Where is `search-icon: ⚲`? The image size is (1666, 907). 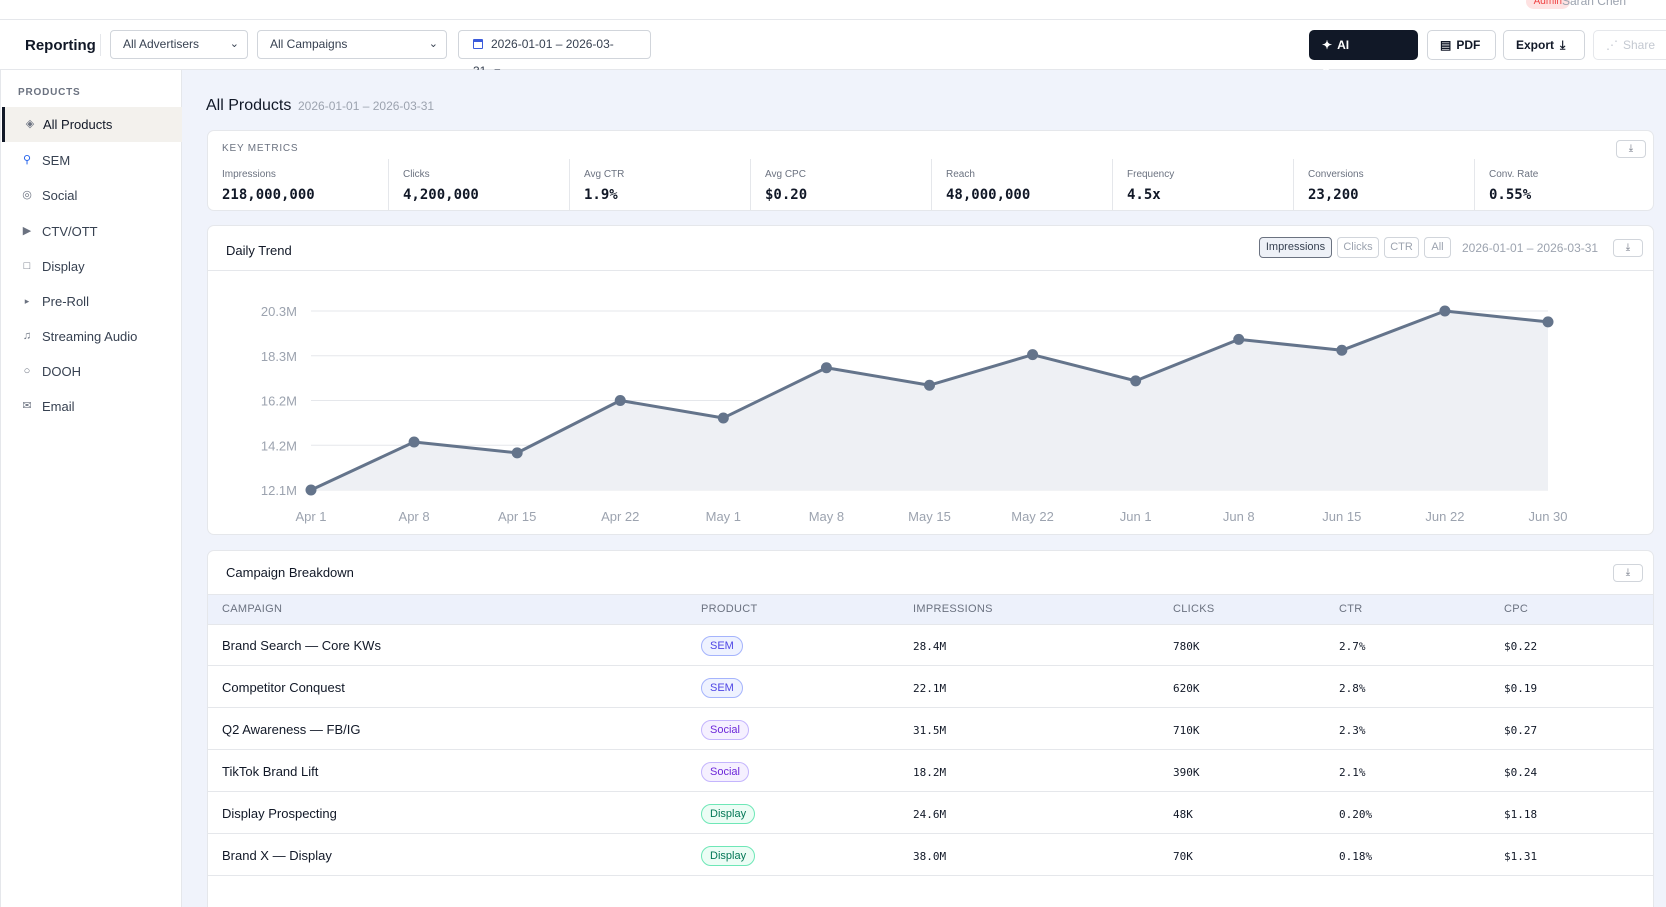 search-icon: ⚲ is located at coordinates (27, 160).